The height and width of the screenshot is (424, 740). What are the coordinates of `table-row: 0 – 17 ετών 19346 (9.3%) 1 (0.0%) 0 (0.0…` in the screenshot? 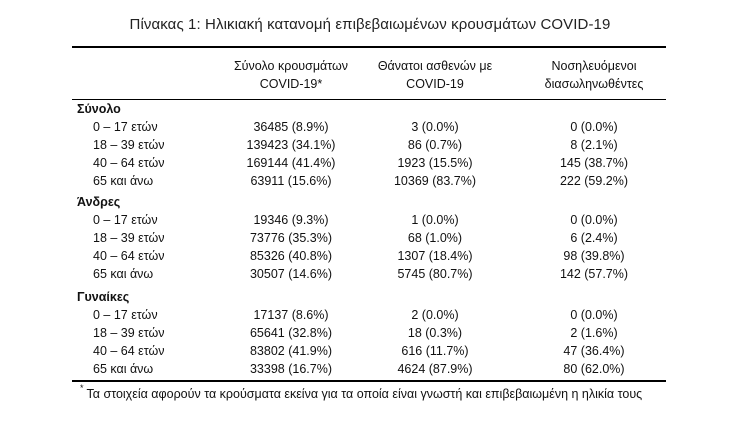 It's located at (370, 222).